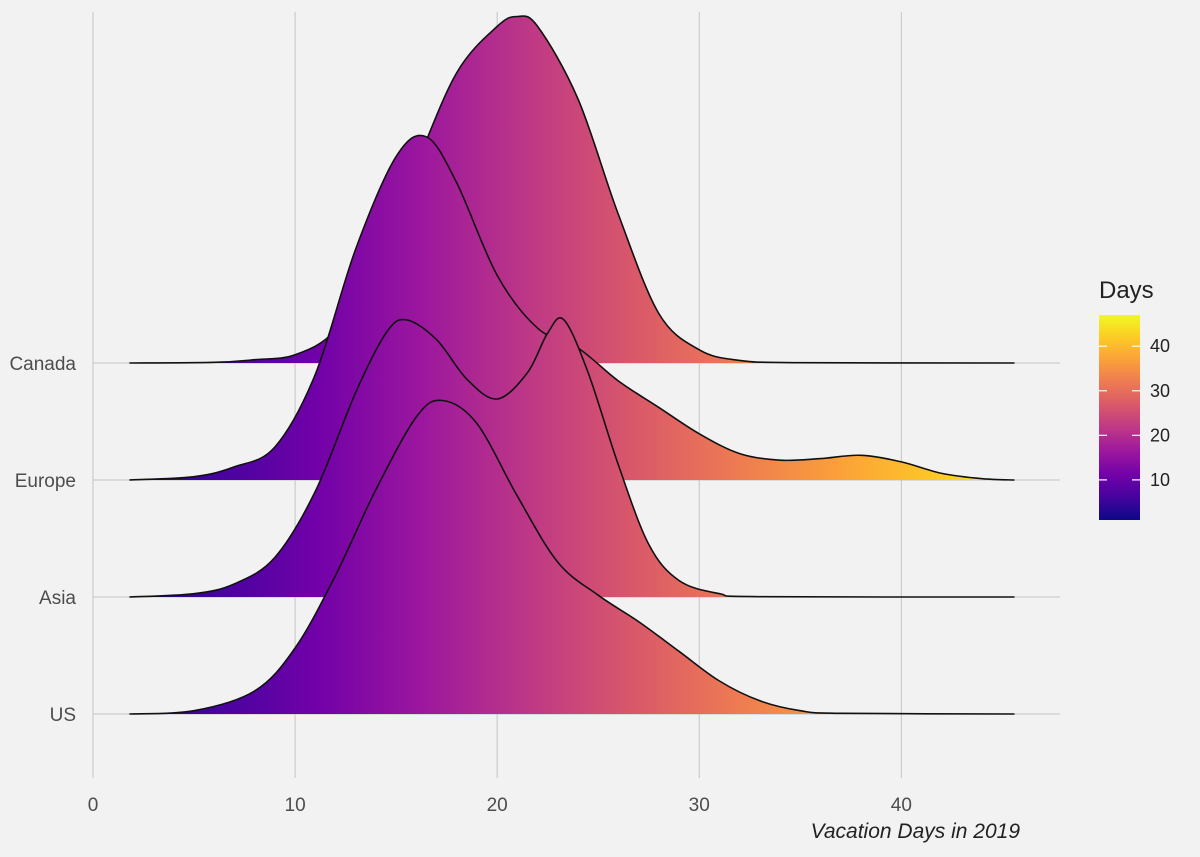  I want to click on color-legend: Days 10 20 30 40, so click(1134, 398).